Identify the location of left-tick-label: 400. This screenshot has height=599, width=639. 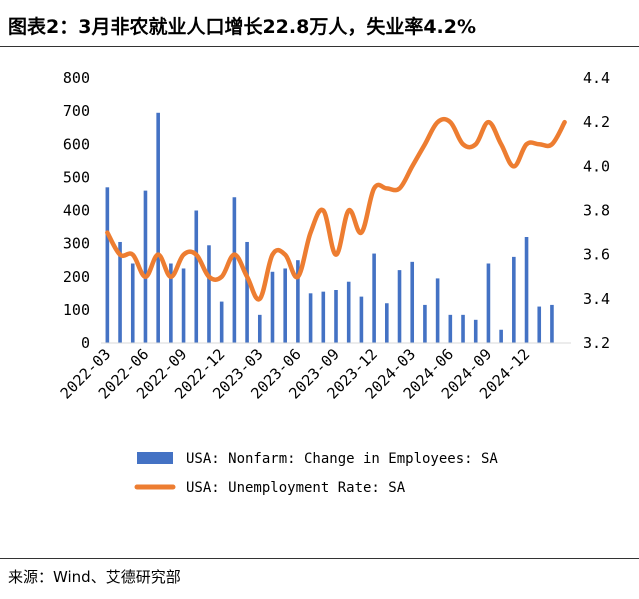
(76, 211).